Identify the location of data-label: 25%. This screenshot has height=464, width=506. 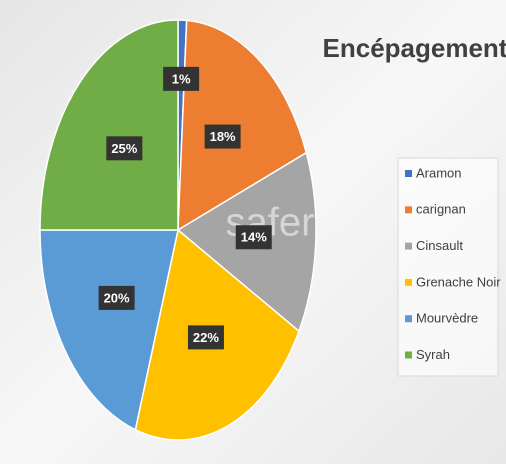
(124, 148).